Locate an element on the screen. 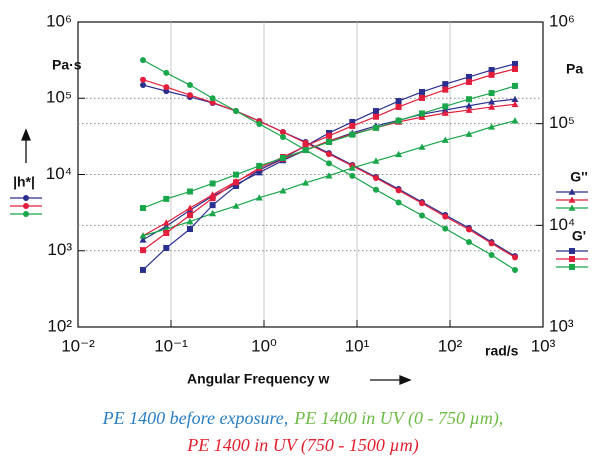  x-tick-label: 10⁰ is located at coordinates (264, 345).